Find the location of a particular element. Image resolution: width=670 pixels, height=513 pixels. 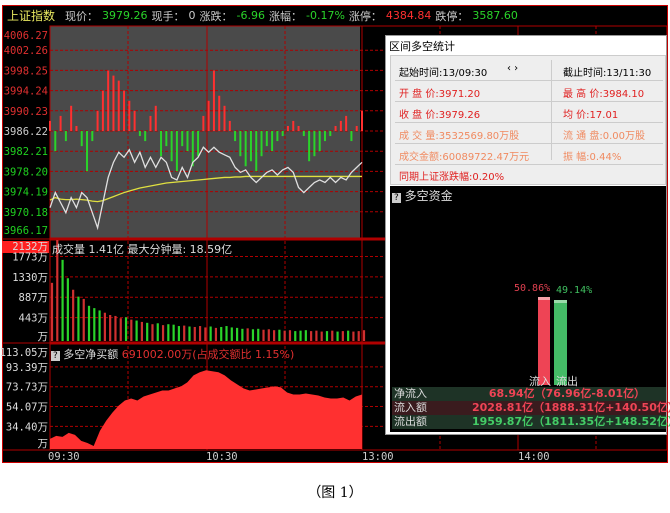

end-time: 截止时间:13/11:30 is located at coordinates (607, 73).